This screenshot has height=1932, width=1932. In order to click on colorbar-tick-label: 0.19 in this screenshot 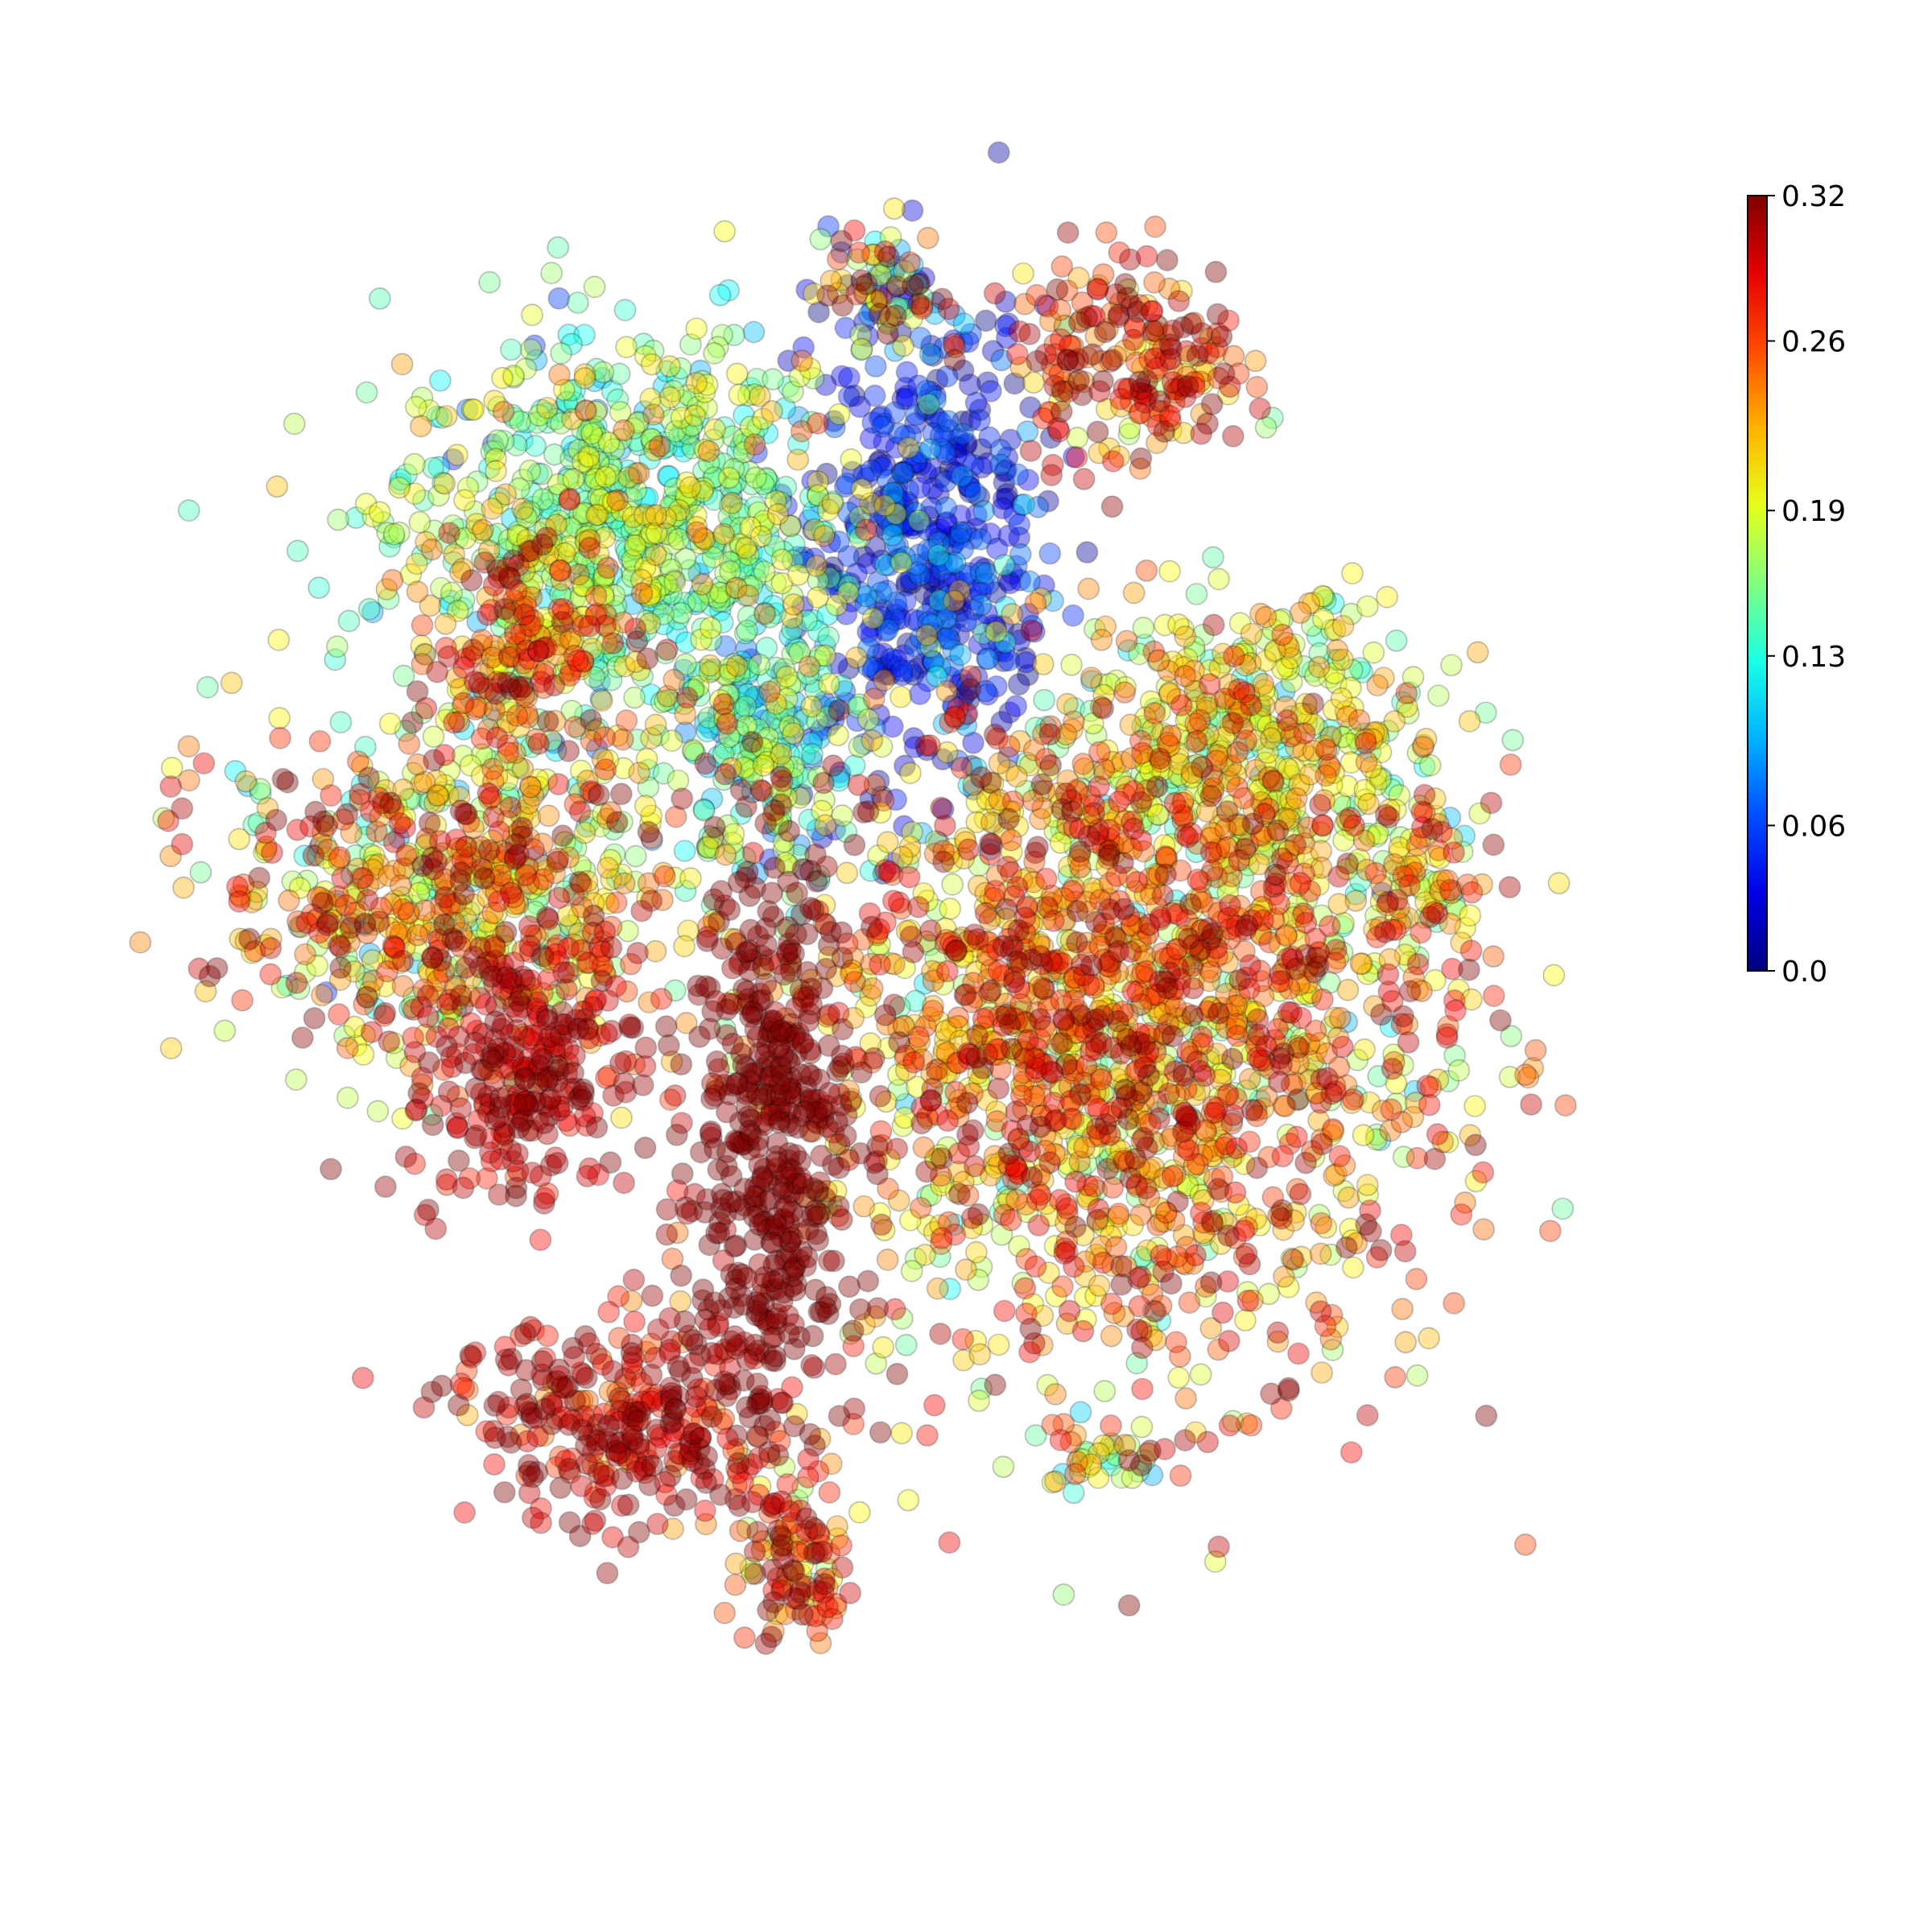, I will do `click(1813, 511)`.